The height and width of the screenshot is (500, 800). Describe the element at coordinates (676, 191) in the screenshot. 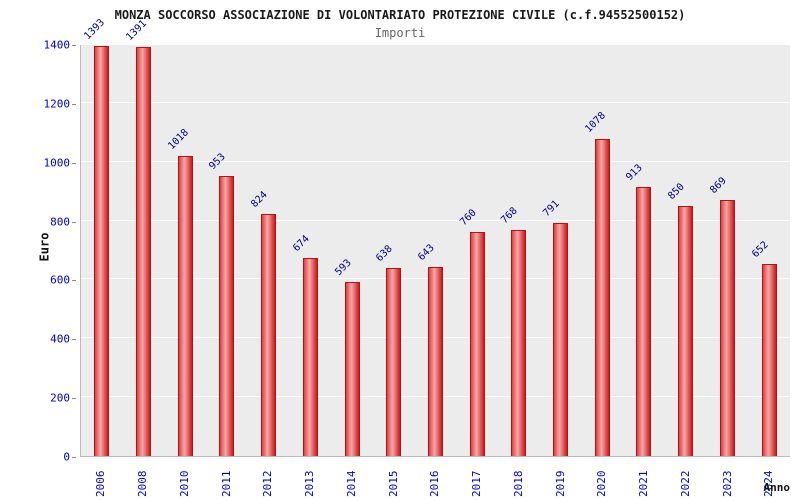

I see `bar-value-label: 850` at that location.